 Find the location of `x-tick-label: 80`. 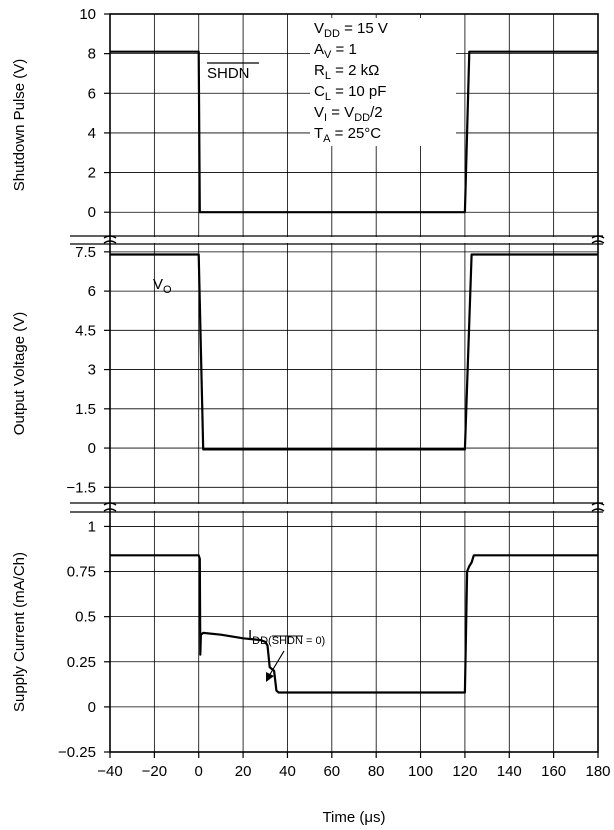

x-tick-label: 80 is located at coordinates (376, 771).